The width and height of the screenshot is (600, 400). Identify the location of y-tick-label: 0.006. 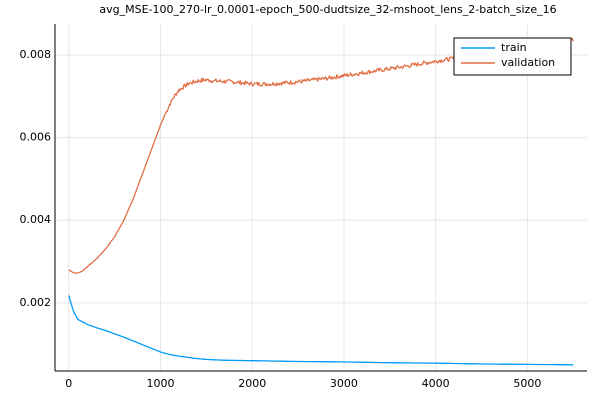
(36, 137).